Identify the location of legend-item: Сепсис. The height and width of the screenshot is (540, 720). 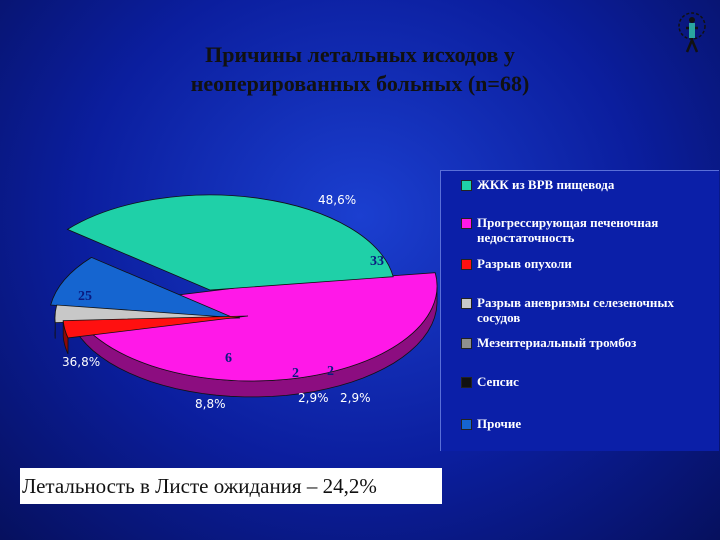
(581, 381).